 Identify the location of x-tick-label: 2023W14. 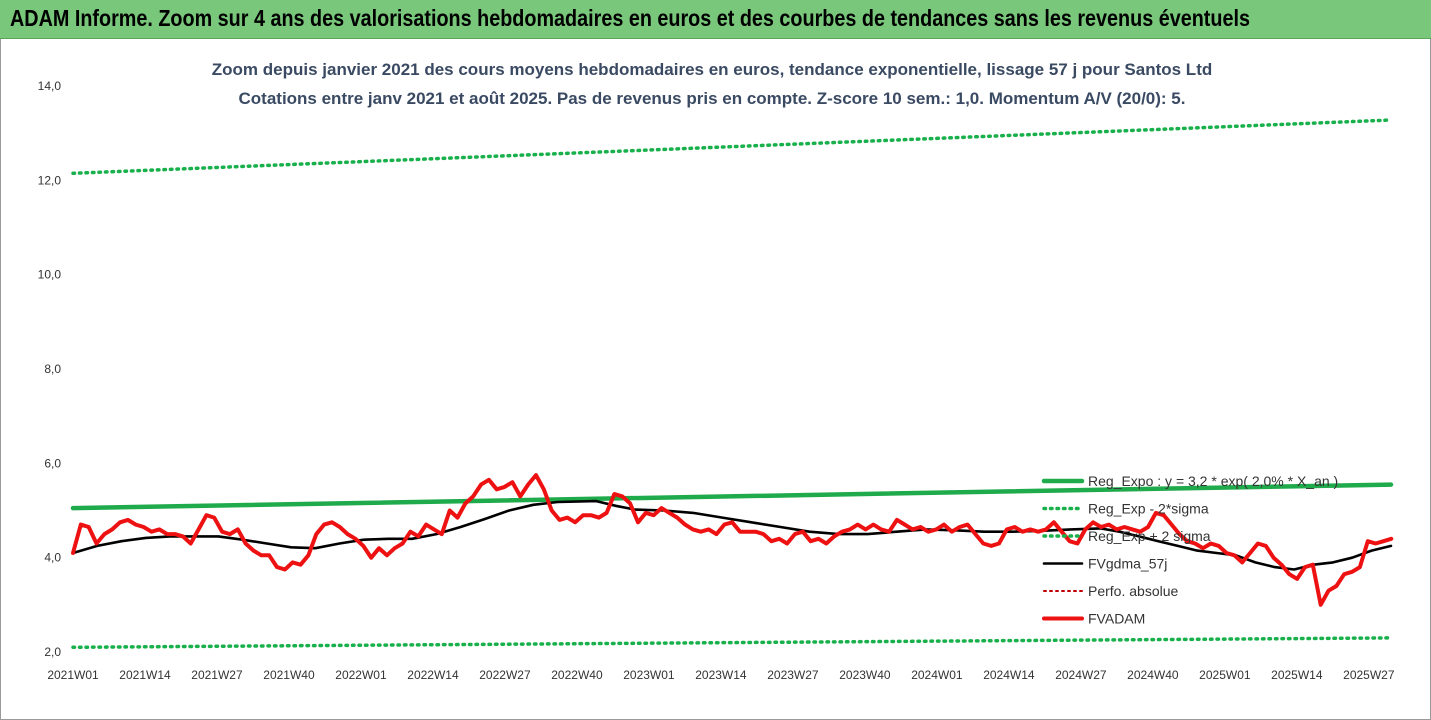
(721, 675).